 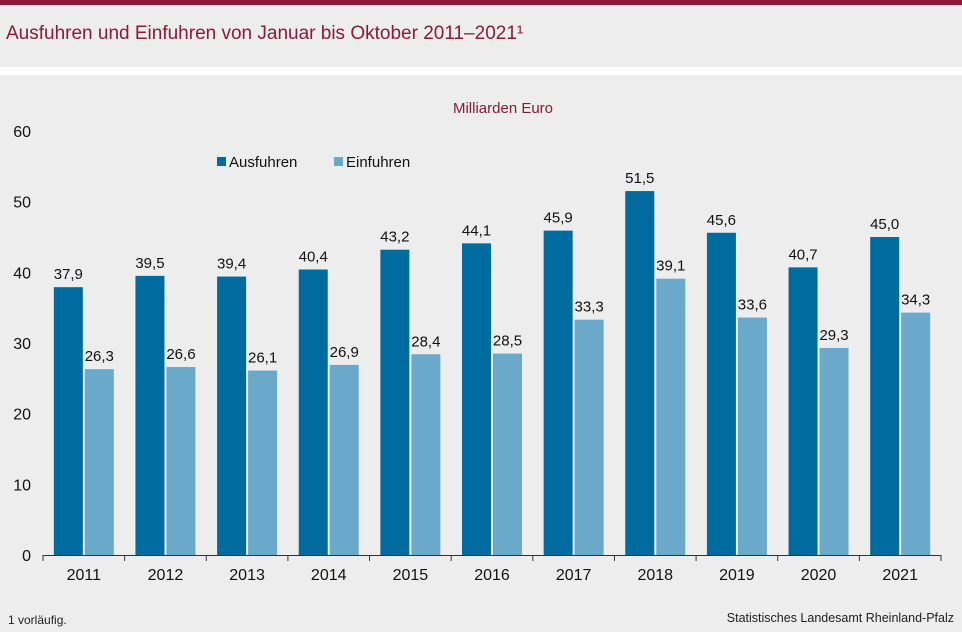 I want to click on x-tick-label: 2012, so click(x=166, y=575).